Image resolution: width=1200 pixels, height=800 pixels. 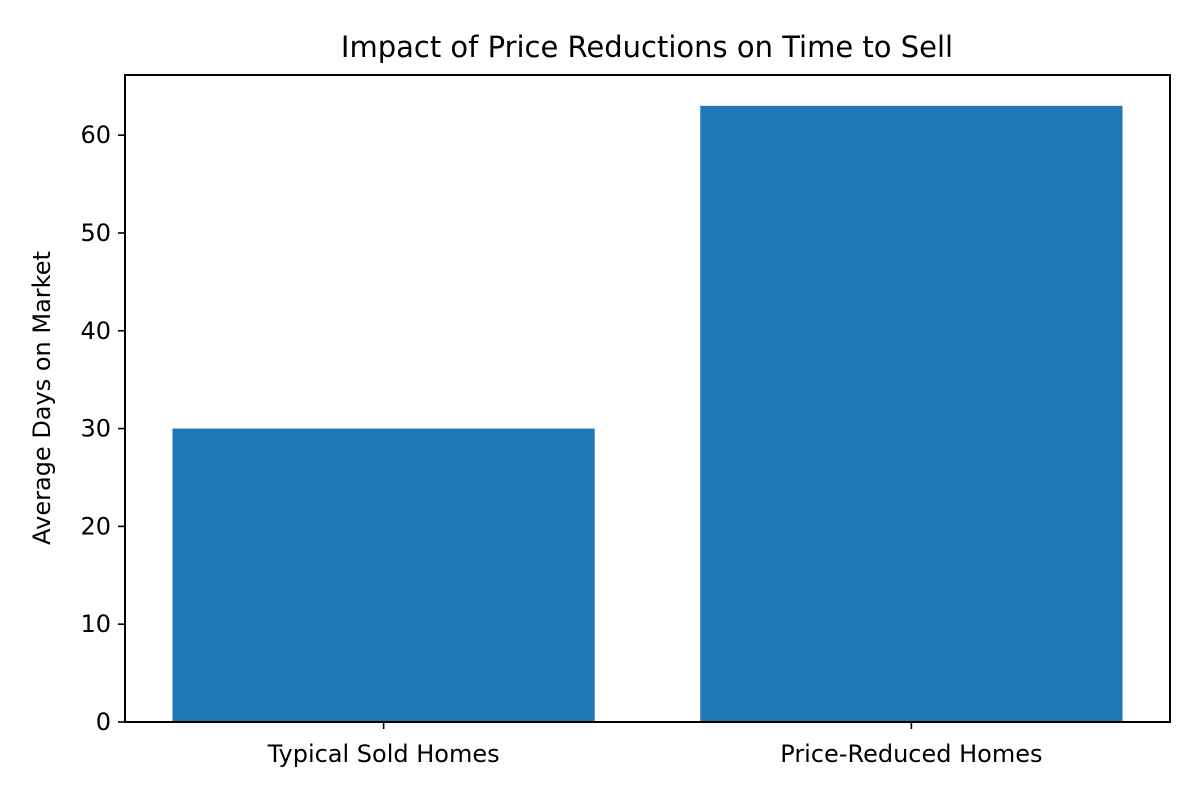 I want to click on y-tick-label: 40, so click(x=95, y=331).